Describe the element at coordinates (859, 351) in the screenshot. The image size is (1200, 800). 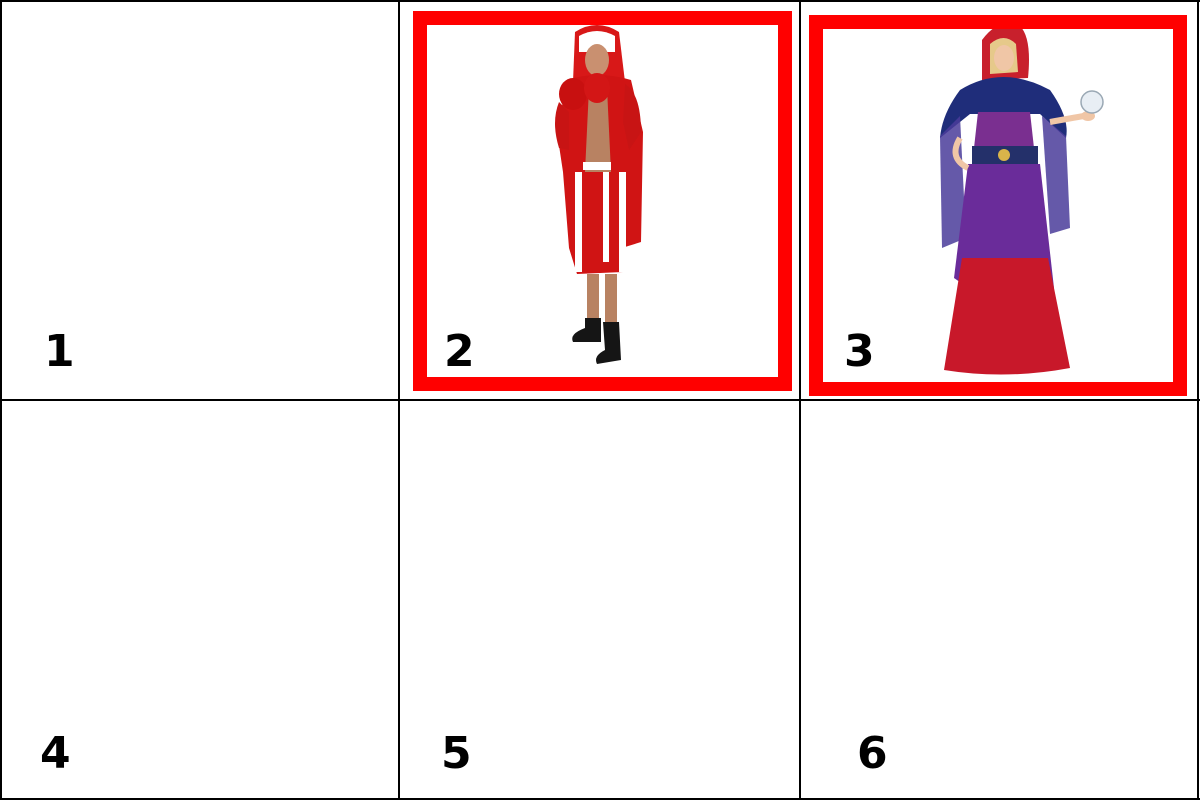
I see `cell-number: 3` at that location.